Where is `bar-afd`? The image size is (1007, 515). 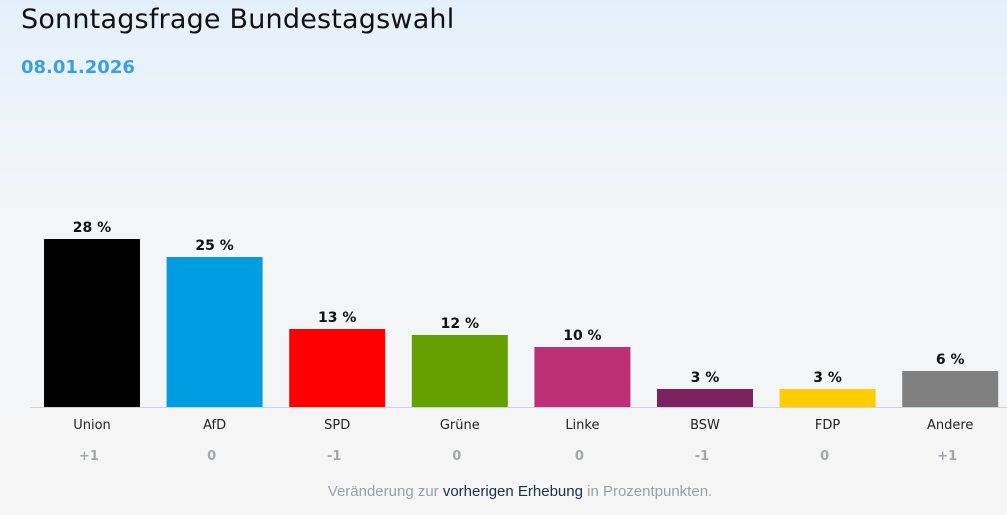 bar-afd is located at coordinates (214, 332).